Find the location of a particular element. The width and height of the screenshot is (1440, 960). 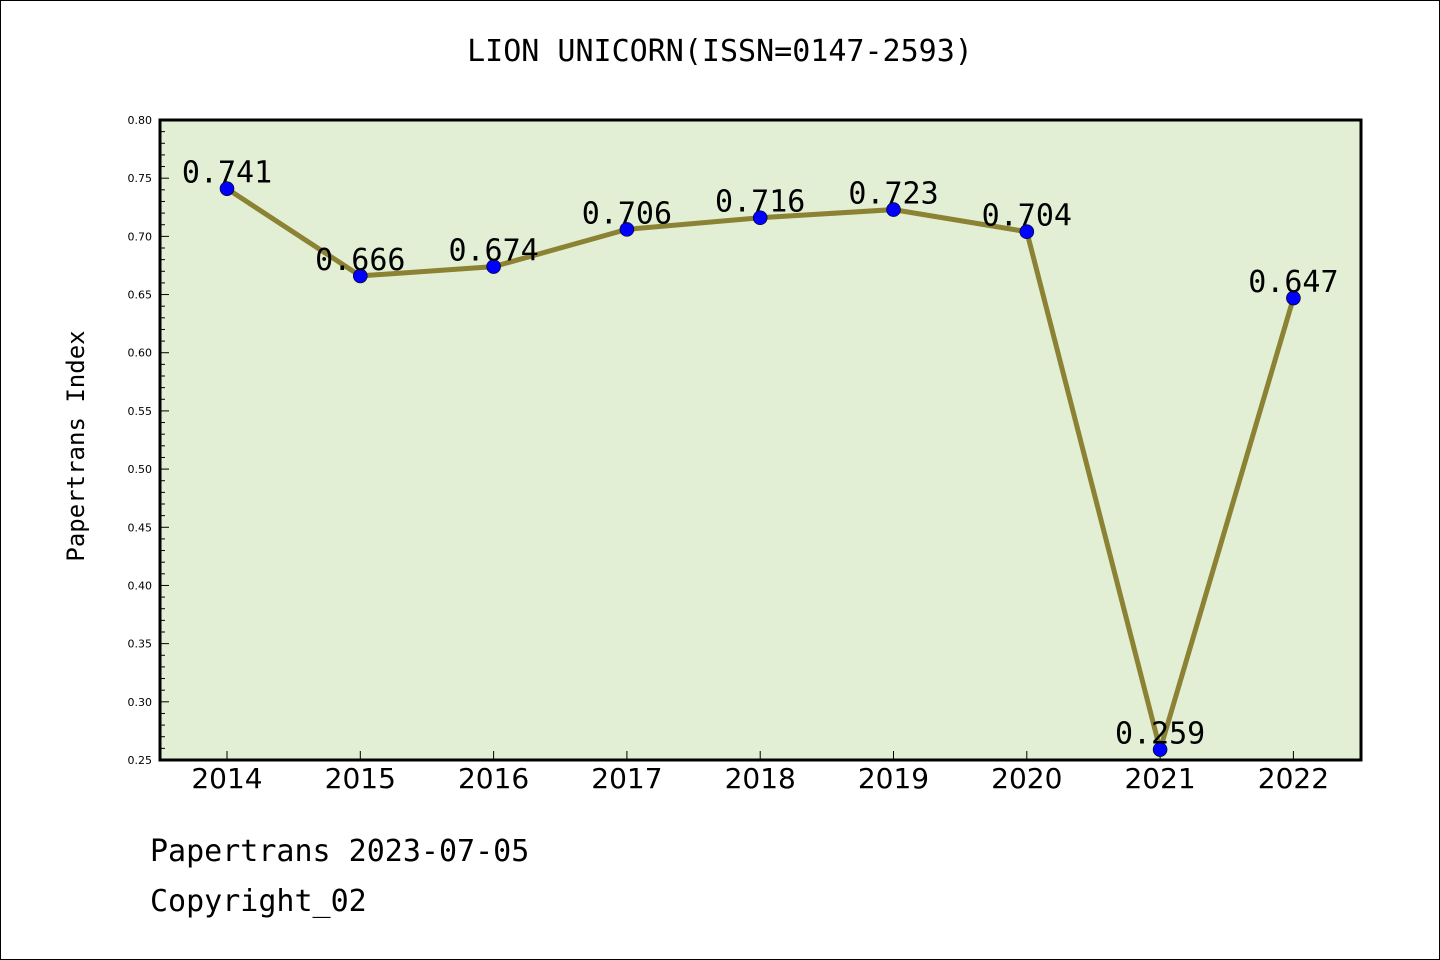

y-tick-label: 0.50 is located at coordinates (140, 469).